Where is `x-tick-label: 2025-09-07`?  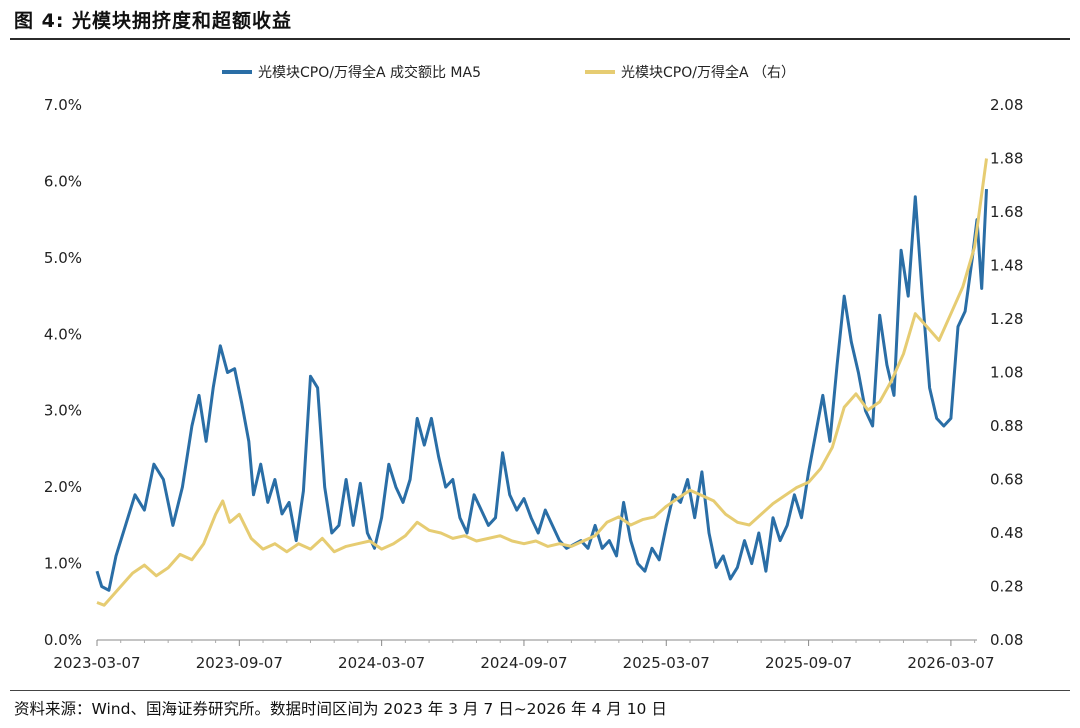
x-tick-label: 2025-09-07 is located at coordinates (808, 663).